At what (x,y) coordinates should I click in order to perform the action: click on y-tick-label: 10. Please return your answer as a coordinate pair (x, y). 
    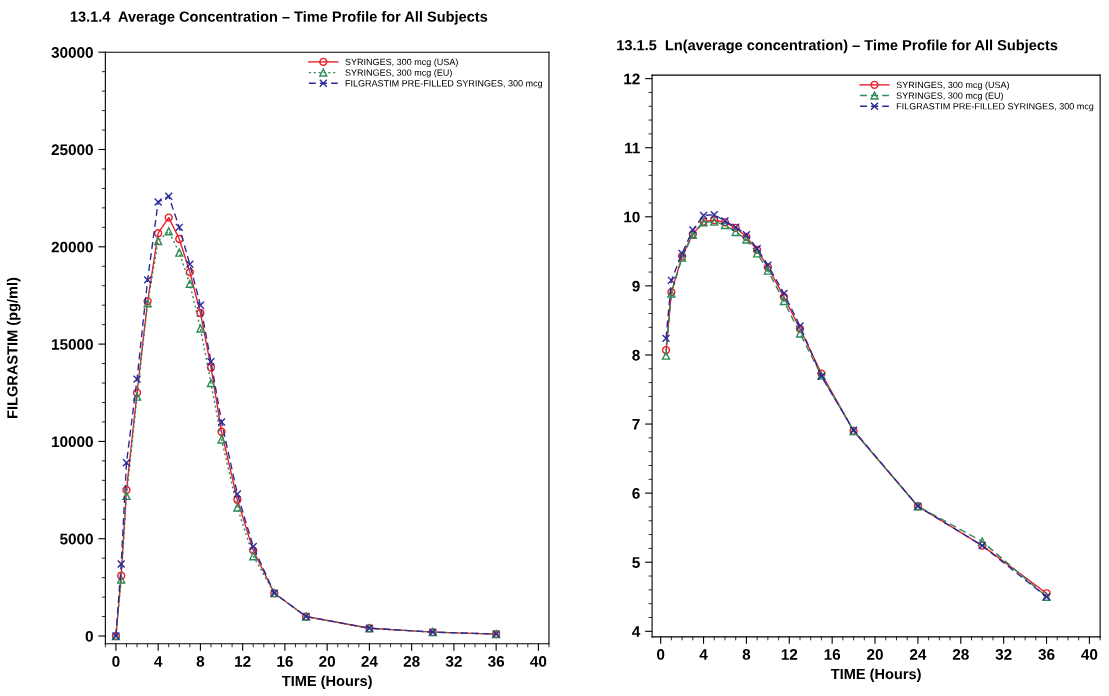
    Looking at the image, I should click on (632, 217).